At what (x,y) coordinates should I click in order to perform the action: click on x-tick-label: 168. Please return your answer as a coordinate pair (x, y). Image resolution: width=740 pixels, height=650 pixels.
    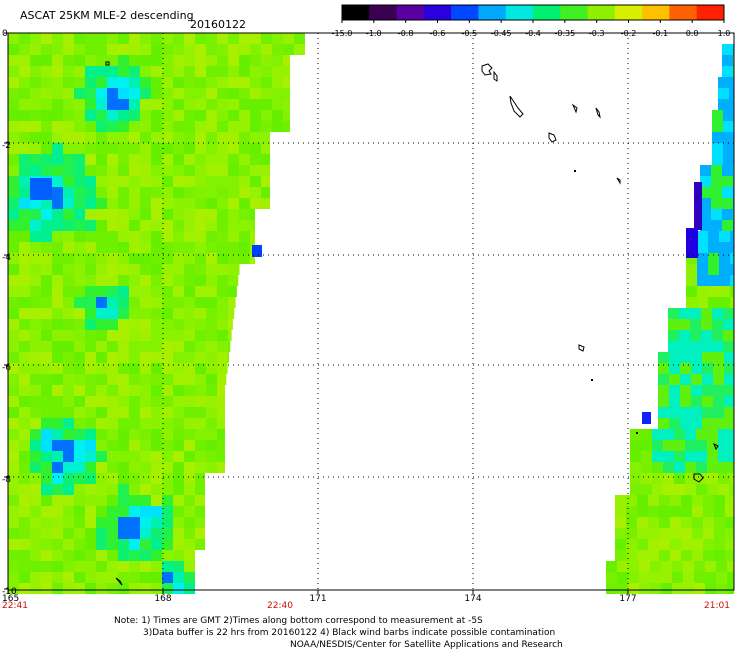
    Looking at the image, I should click on (162, 599).